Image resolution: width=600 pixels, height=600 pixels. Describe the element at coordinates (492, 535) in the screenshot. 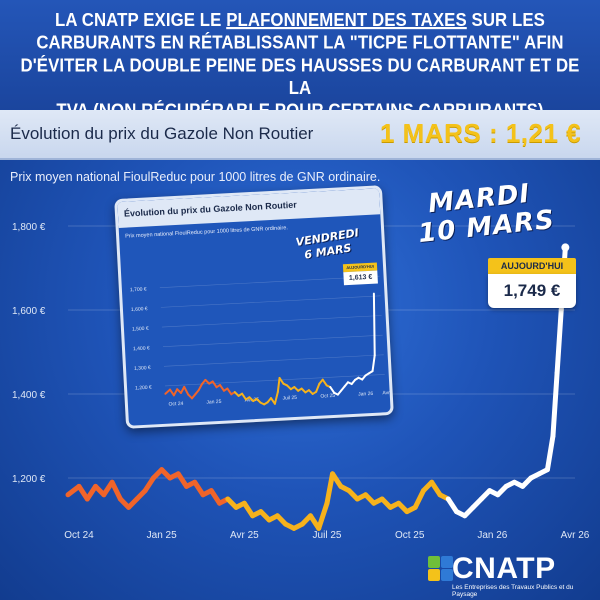

I see `x-tick-label: Jan 26` at that location.